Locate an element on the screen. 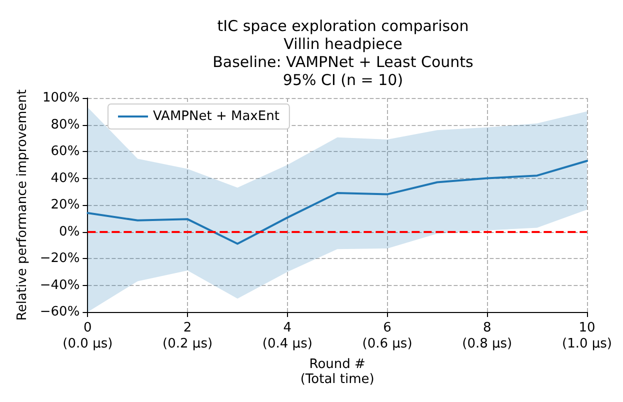 The height and width of the screenshot is (402, 623). x-tick-label: 4 (0.4 μs) is located at coordinates (287, 336).